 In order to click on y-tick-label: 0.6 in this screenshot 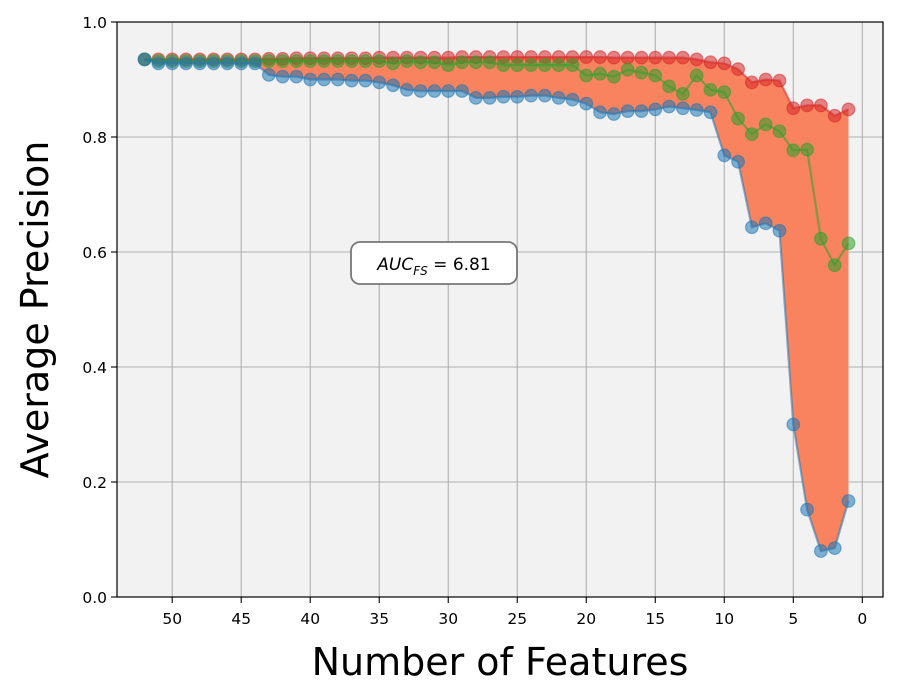, I will do `click(94, 253)`.